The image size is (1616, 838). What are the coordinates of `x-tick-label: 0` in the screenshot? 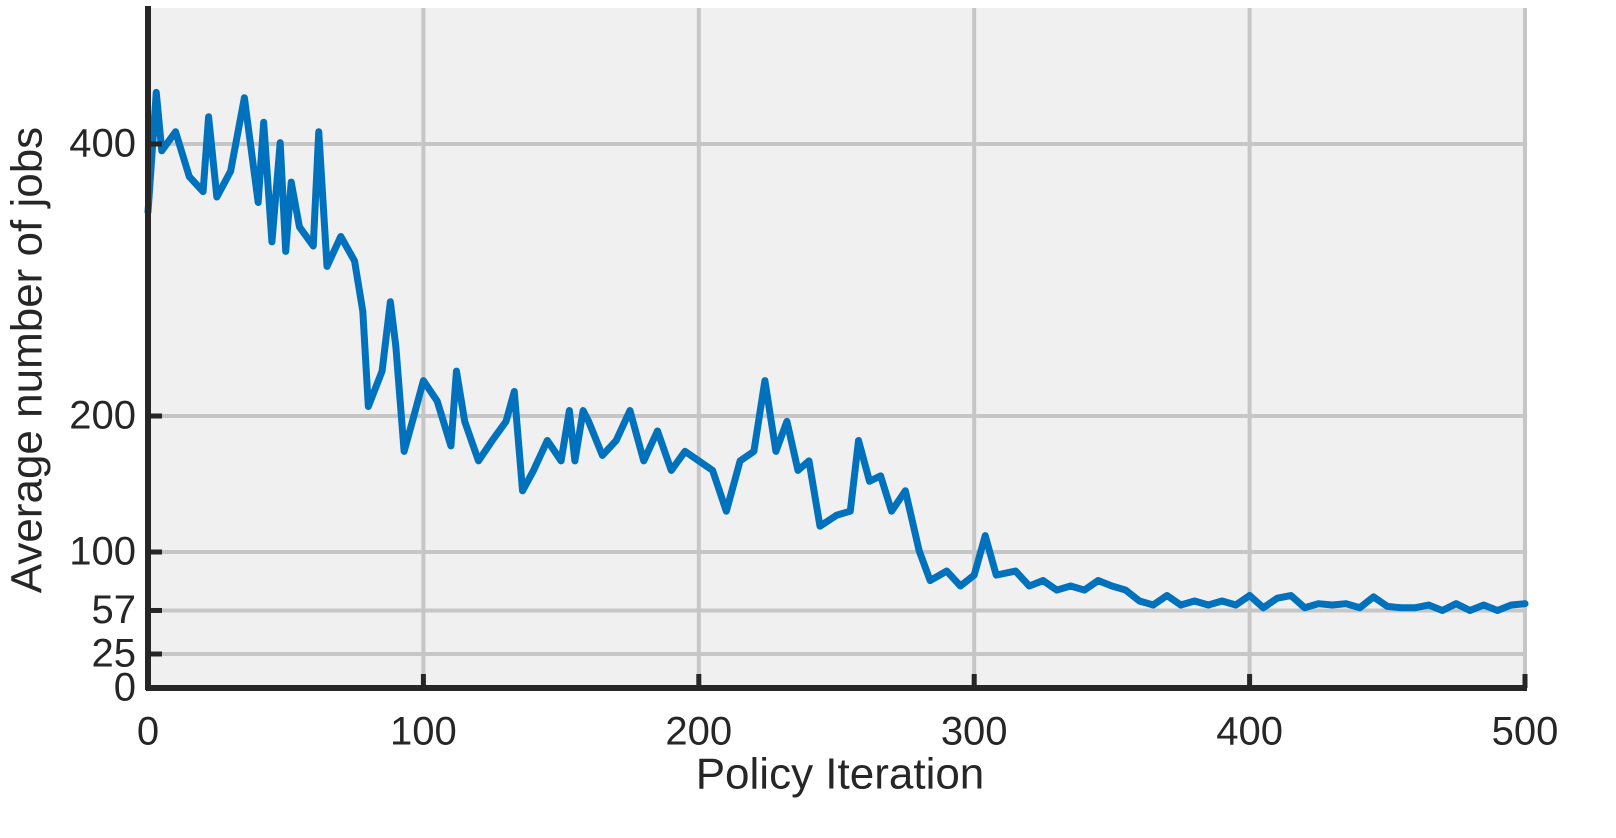 It's located at (148, 732).